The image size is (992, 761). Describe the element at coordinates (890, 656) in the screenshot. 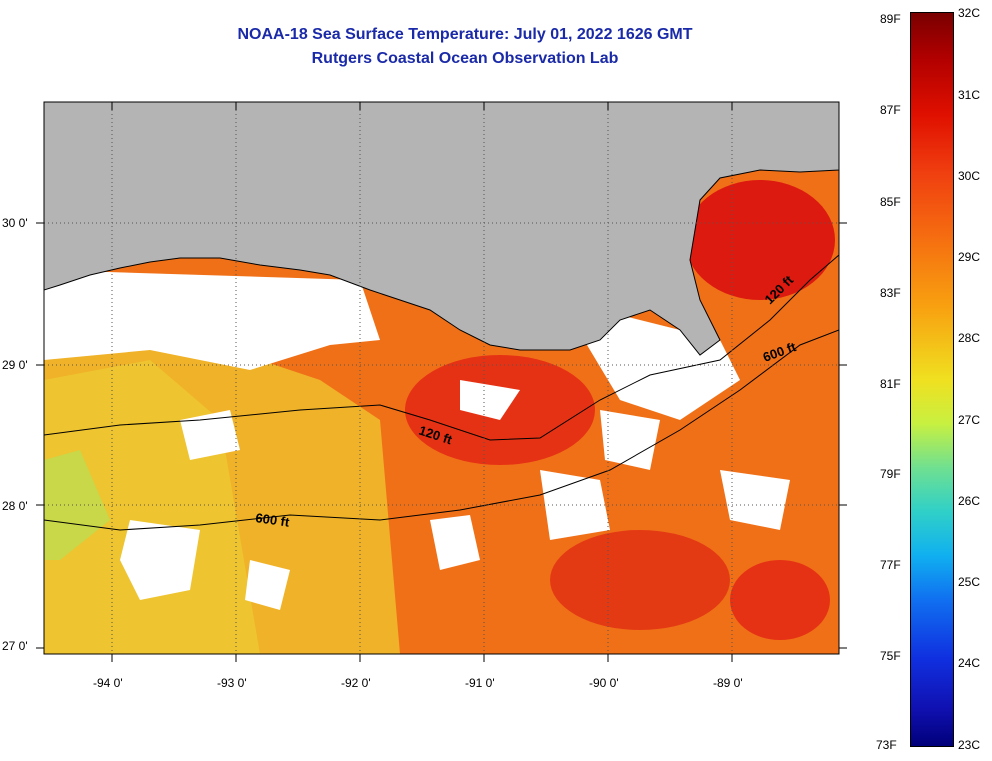

I see `cb-f-75: 75F` at that location.